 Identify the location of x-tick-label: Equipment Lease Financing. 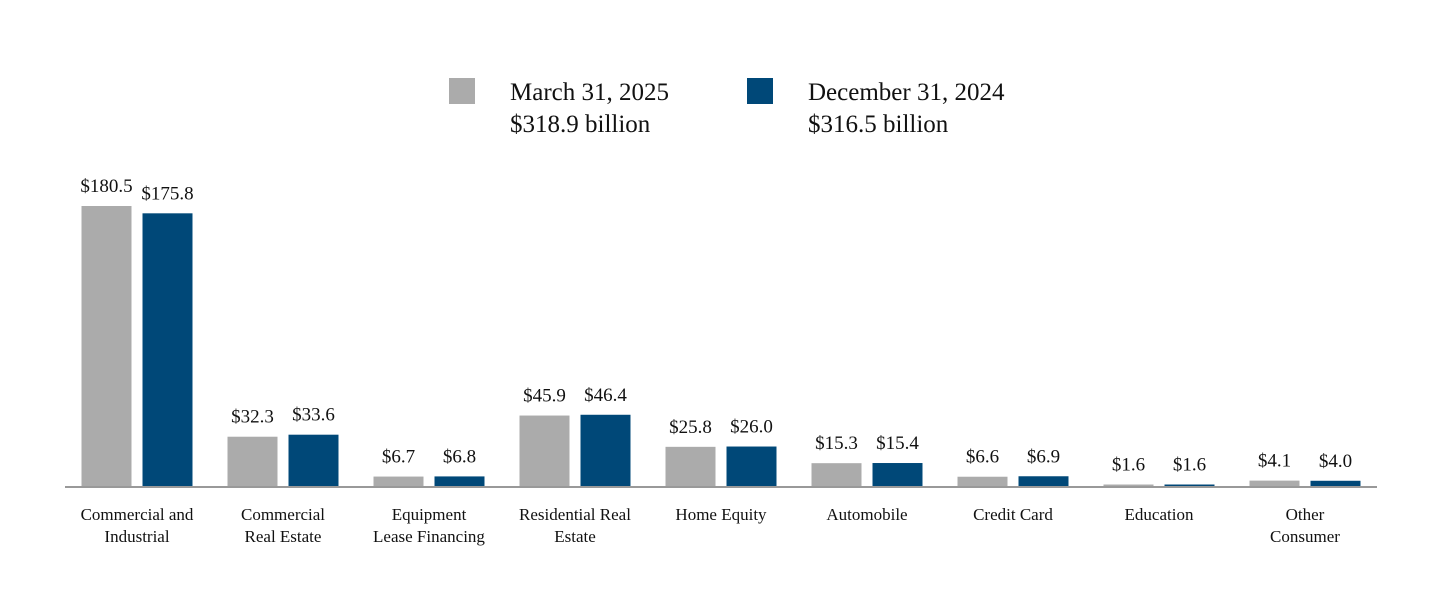
(429, 525).